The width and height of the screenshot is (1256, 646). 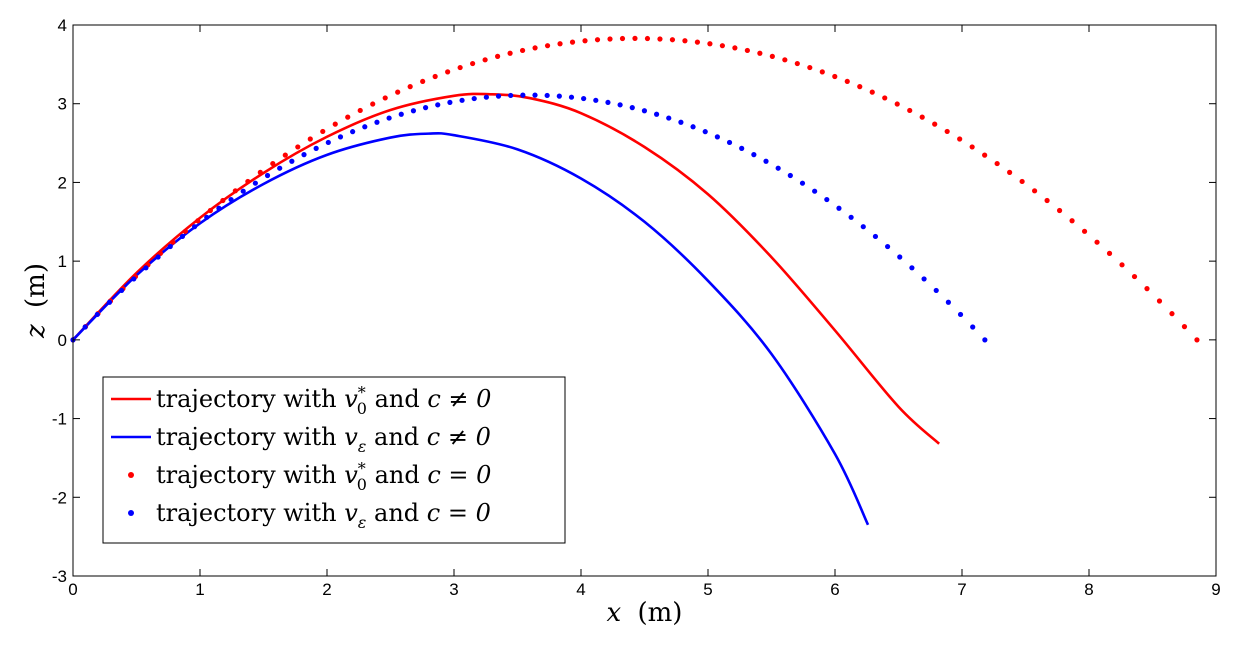 What do you see at coordinates (362, 408) in the screenshot?
I see `legend-sub-0: 0` at bounding box center [362, 408].